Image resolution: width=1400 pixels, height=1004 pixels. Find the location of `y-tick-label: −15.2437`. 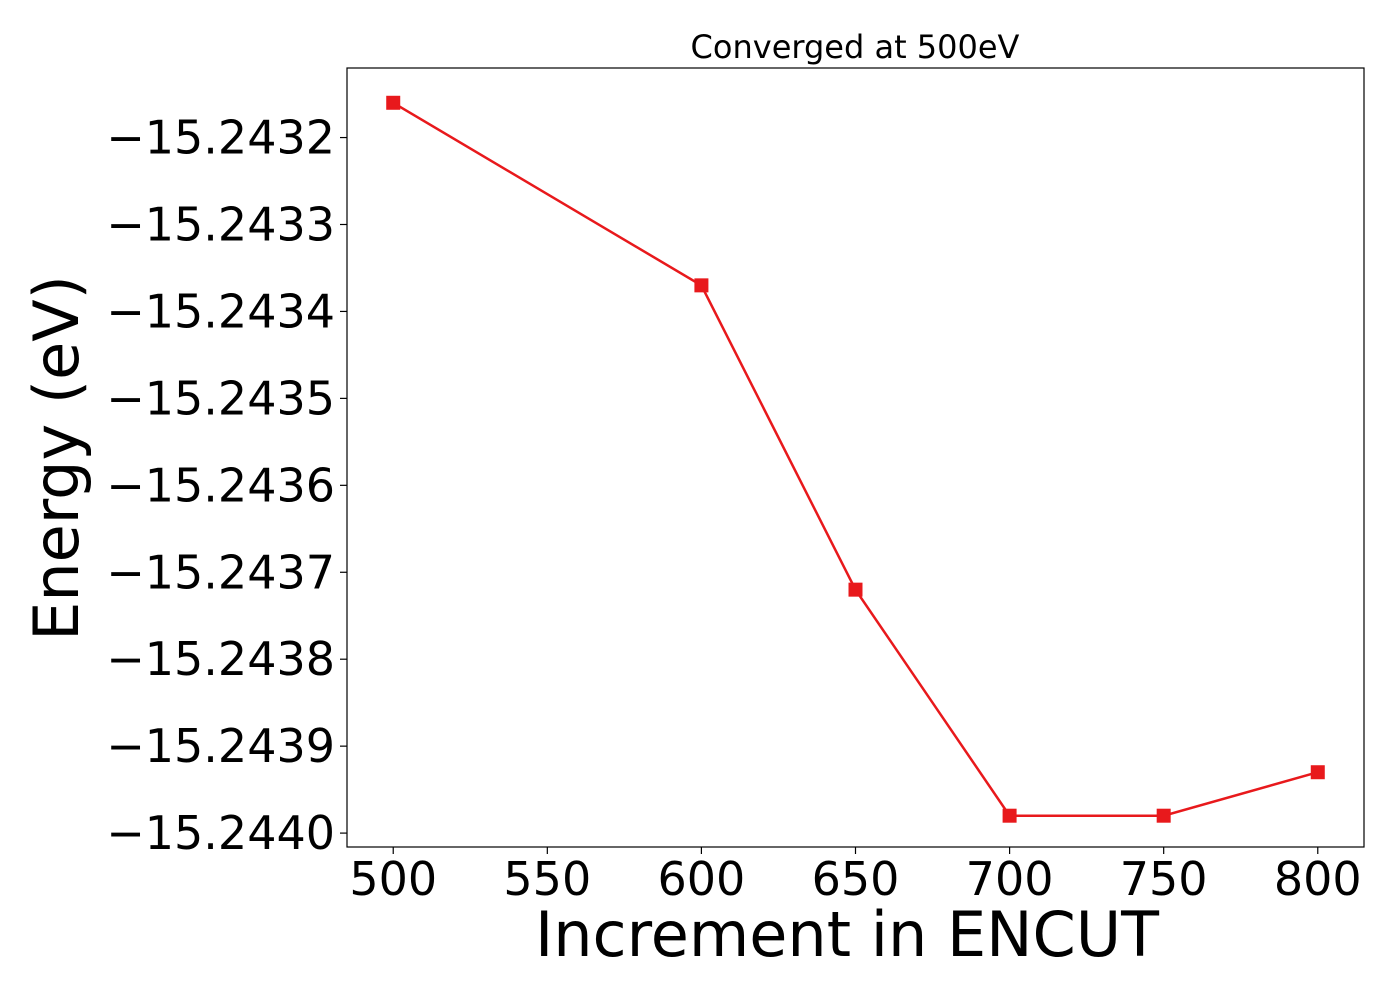

y-tick-label: −15.2437 is located at coordinates (220, 572).